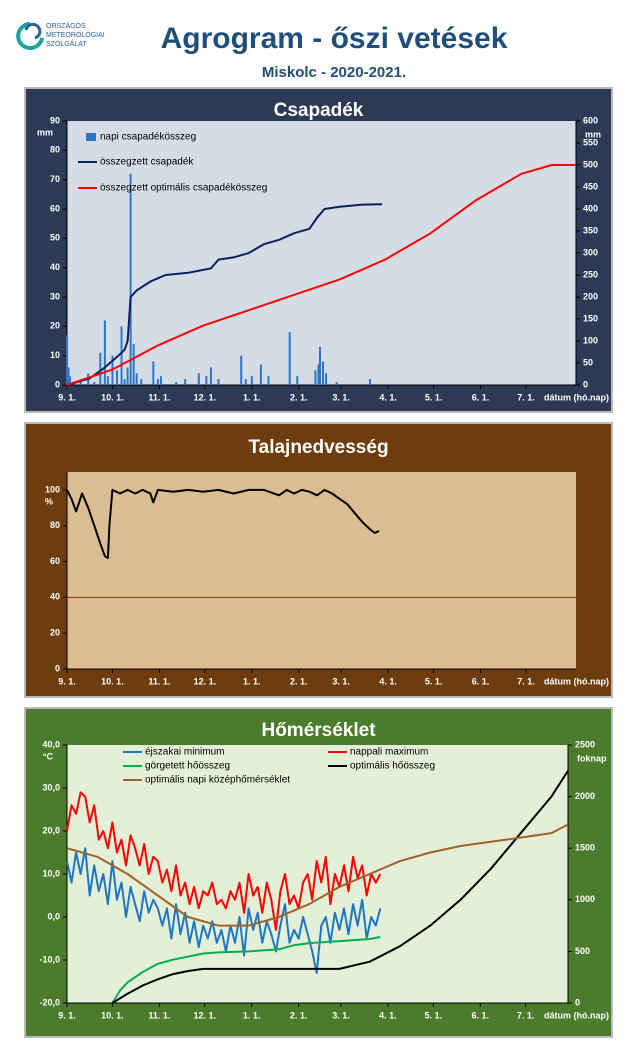 The image size is (640, 1062). What do you see at coordinates (55, 355) in the screenshot?
I see `y-tick-label: 10` at bounding box center [55, 355].